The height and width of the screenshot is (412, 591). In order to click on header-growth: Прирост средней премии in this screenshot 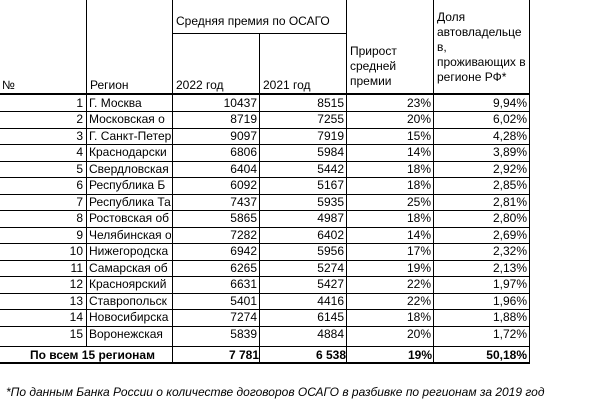, I will do `click(373, 66)`.